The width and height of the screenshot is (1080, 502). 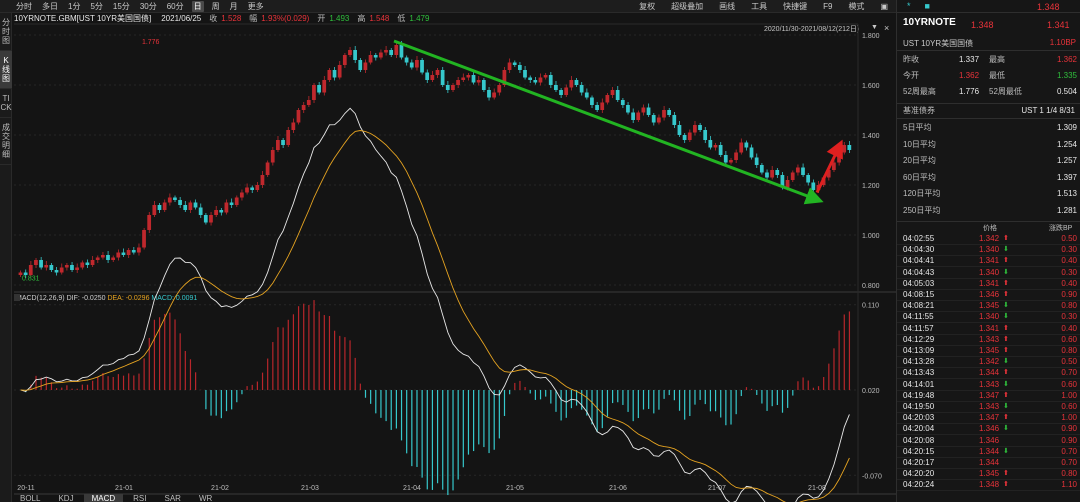 I want to click on high-value: 1.548, so click(x=379, y=18).